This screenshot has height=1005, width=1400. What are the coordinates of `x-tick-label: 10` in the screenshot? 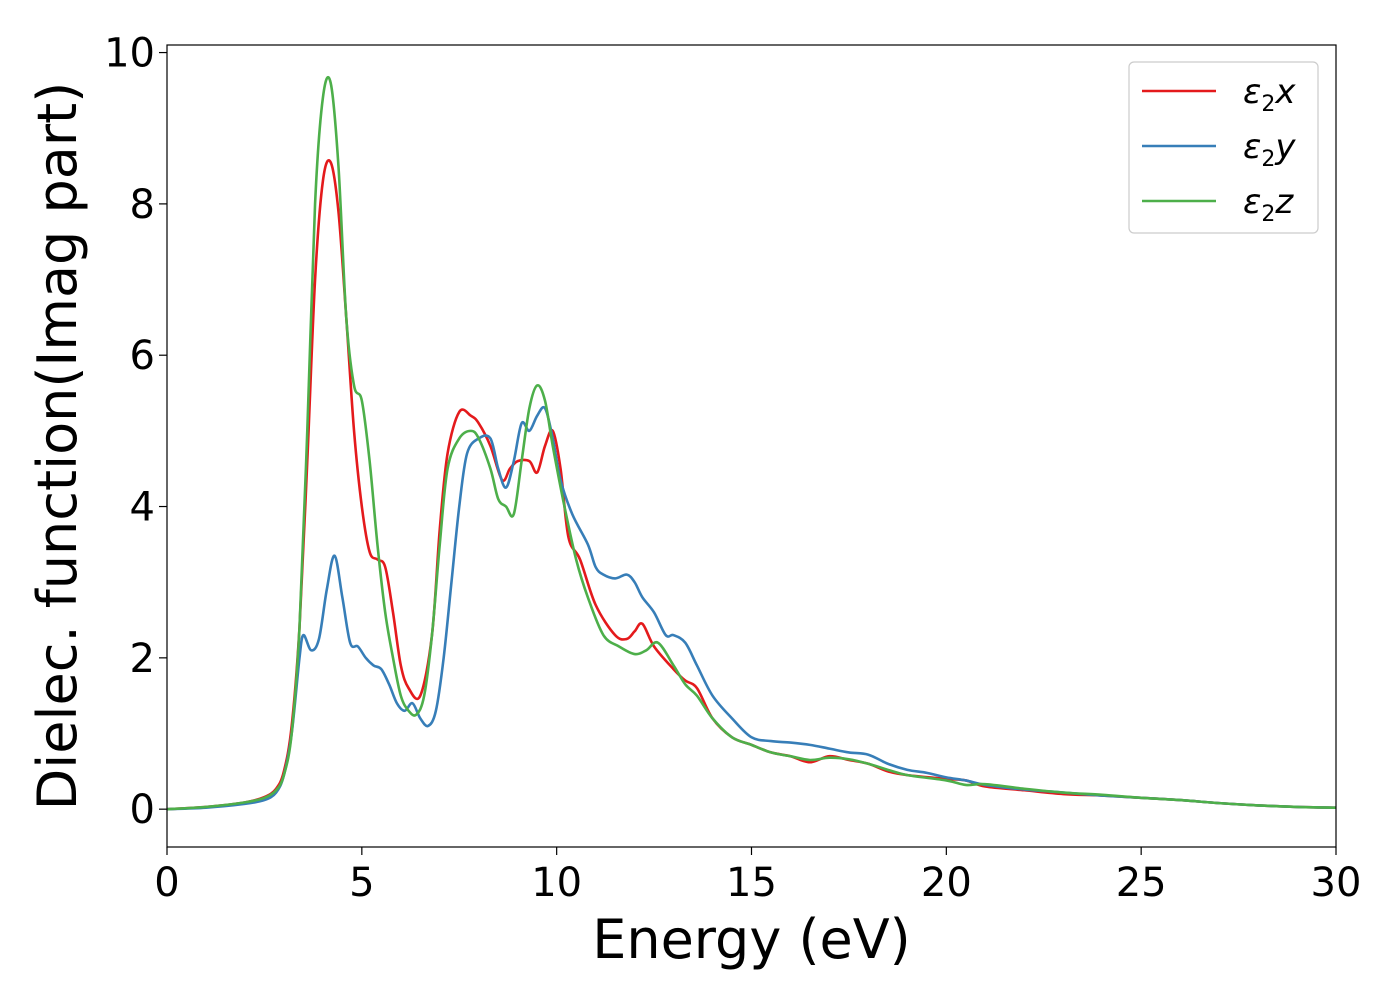 It's located at (556, 883).